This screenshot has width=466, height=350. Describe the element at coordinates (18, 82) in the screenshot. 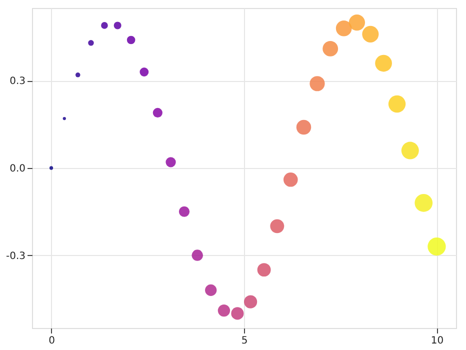

I see `y-tick-label: 0.3` at that location.